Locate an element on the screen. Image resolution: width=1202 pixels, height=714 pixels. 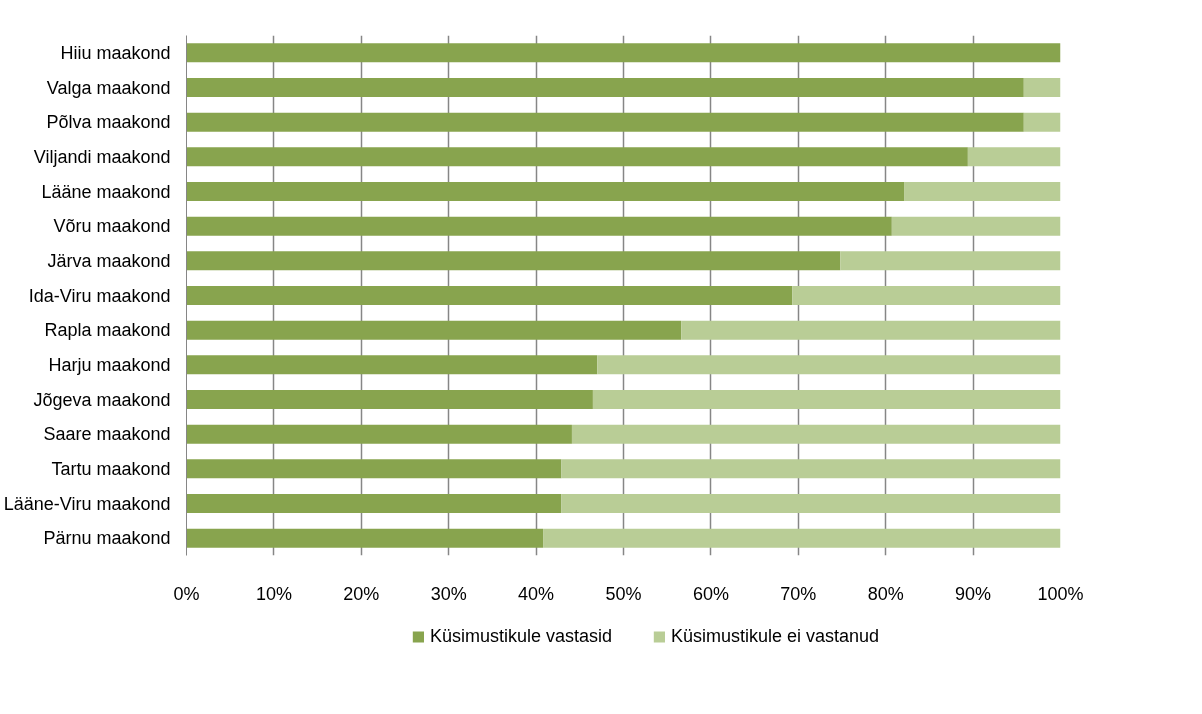
y-tick-label: Lääne maakond is located at coordinates (106, 191).